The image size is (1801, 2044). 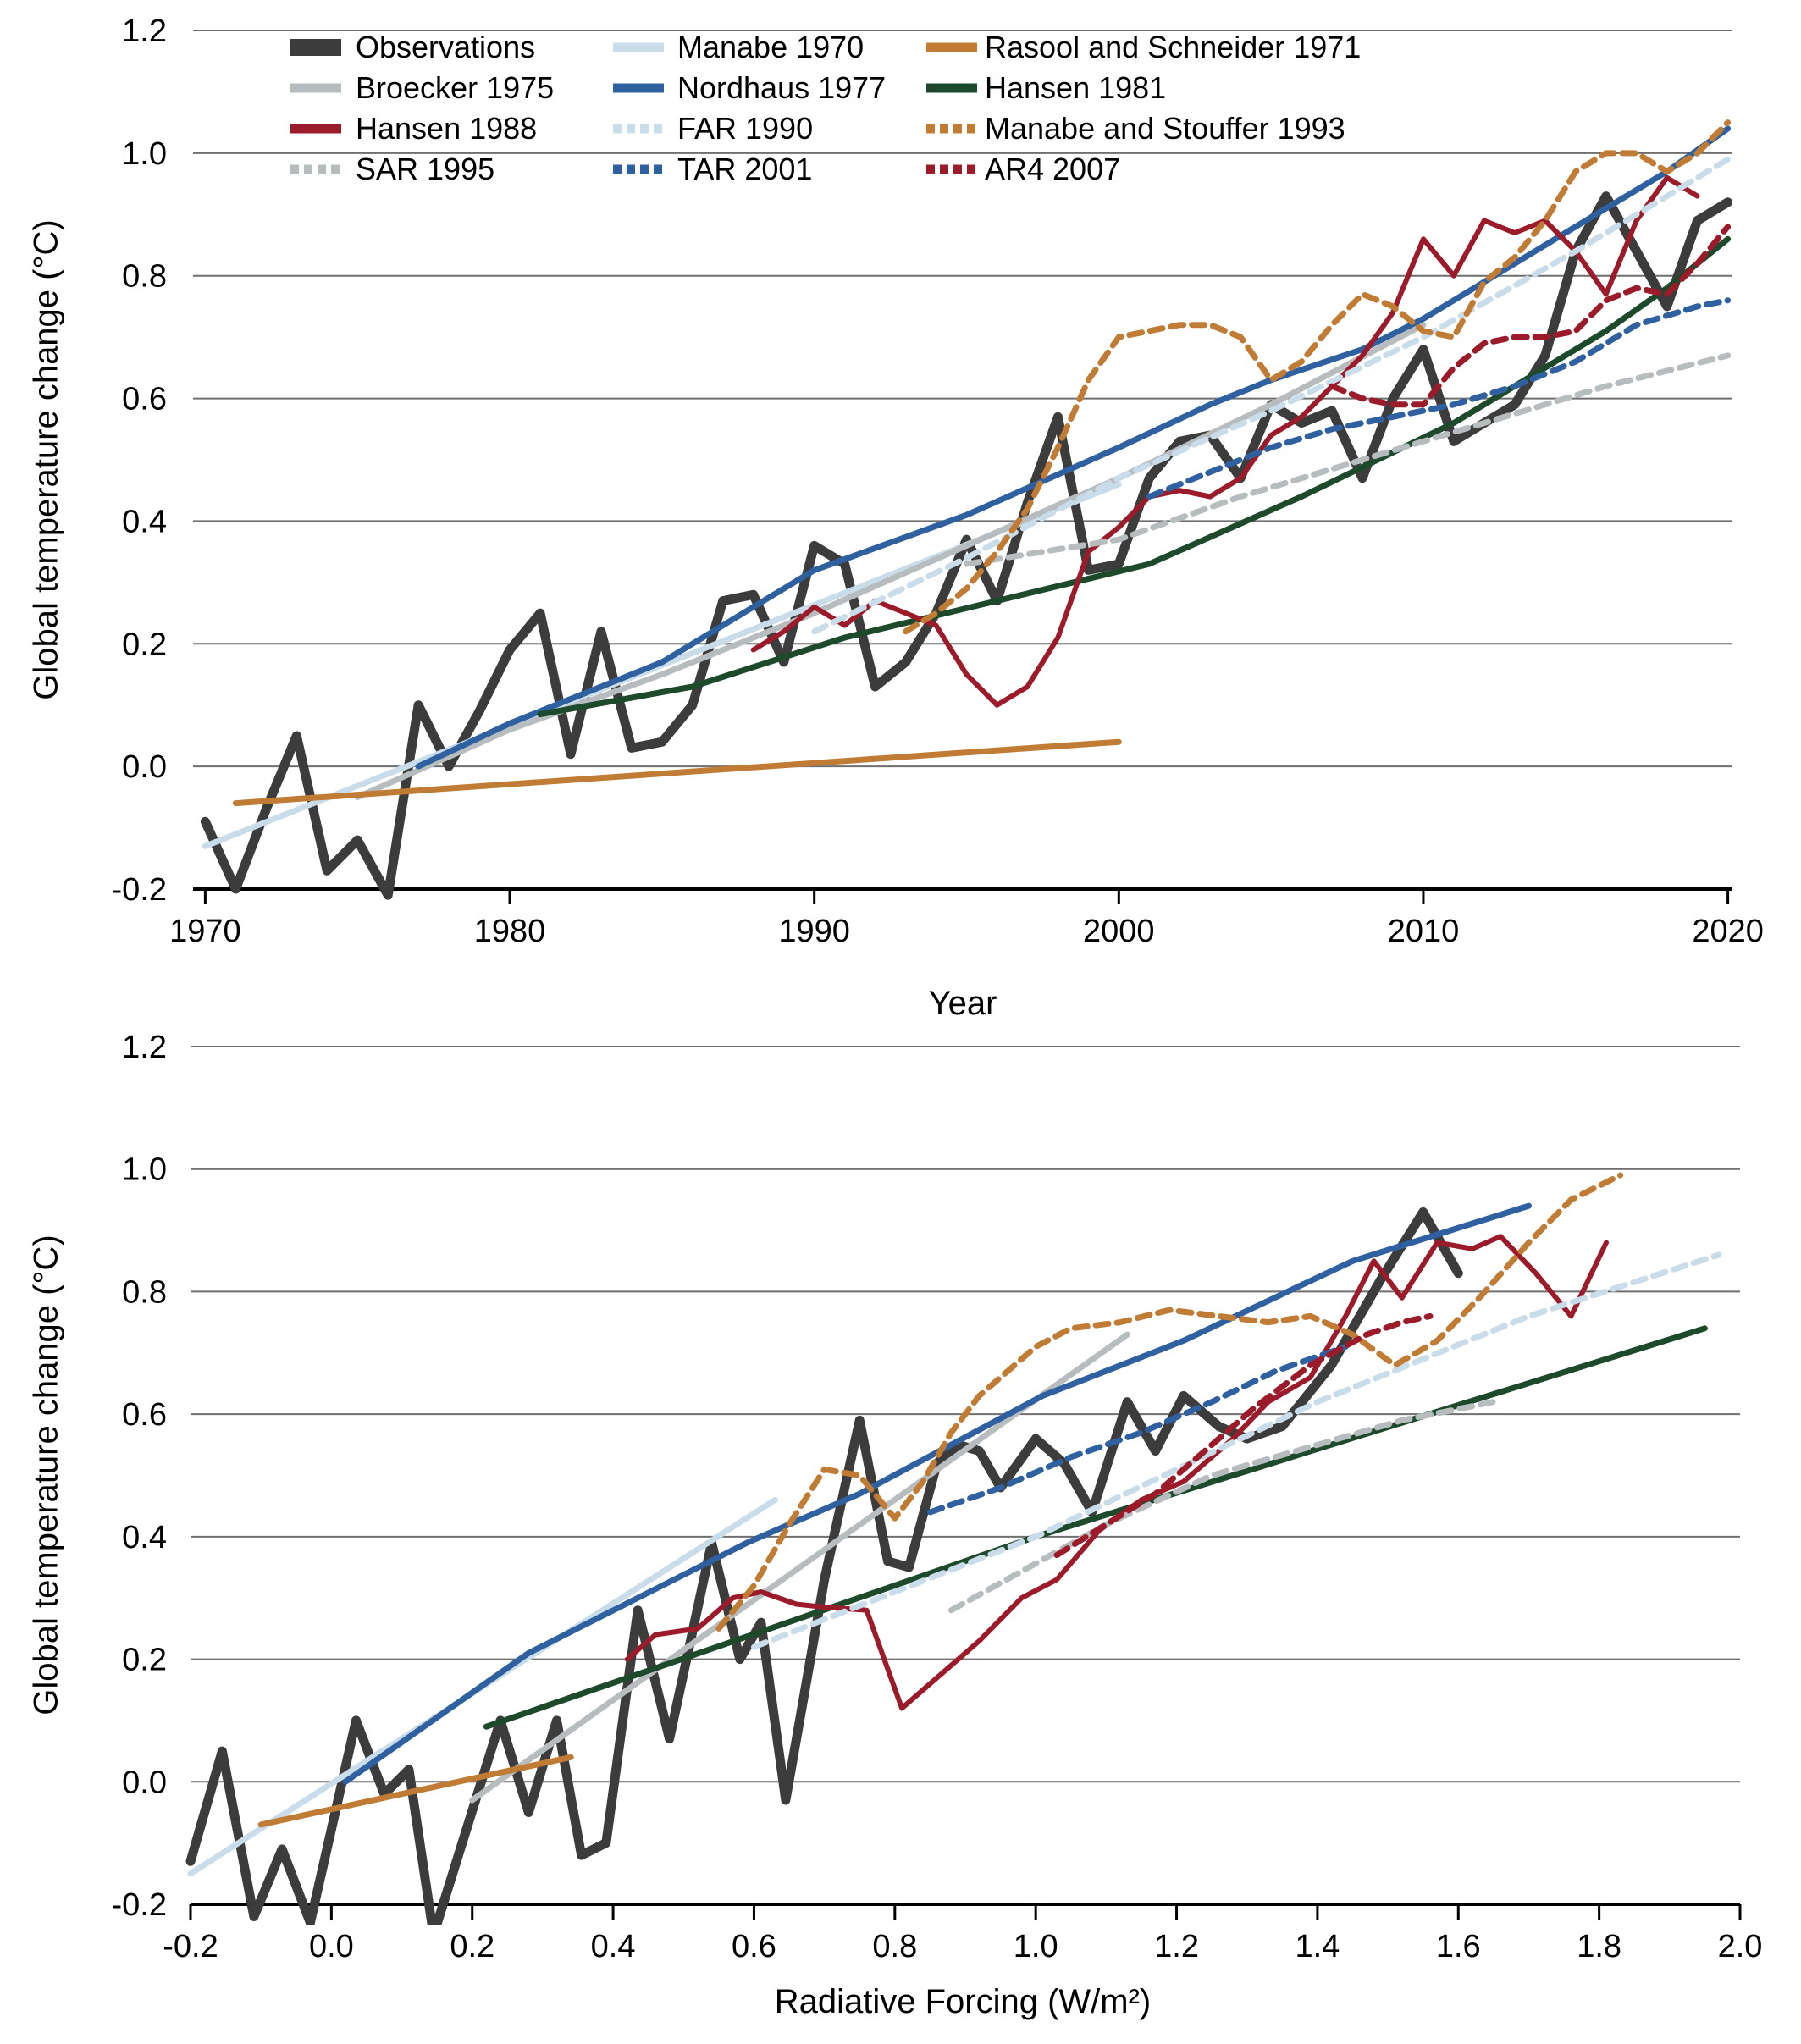 I want to click on series-manabe-stouffer-1993-bottom, so click(x=1169, y=1402).